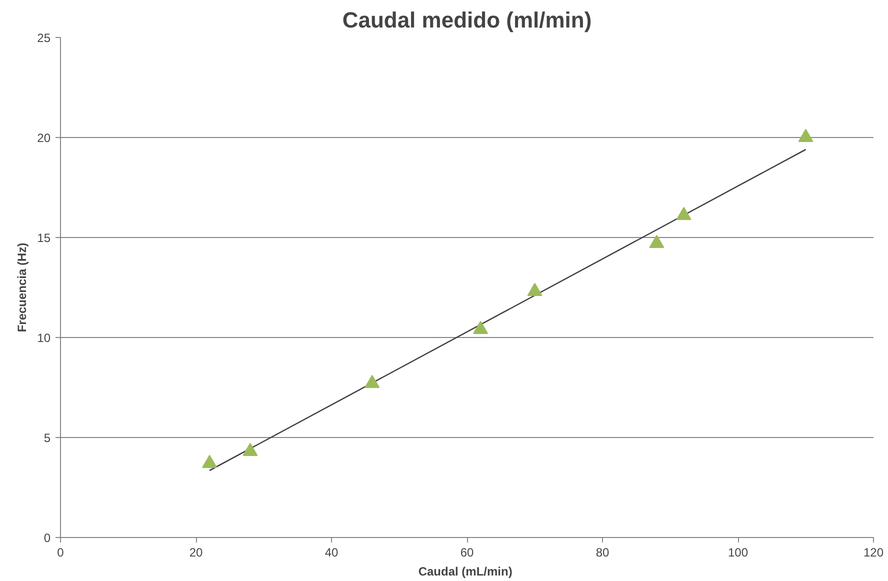 This screenshot has width=888, height=581. I want to click on y-tick-label: 20, so click(44, 138).